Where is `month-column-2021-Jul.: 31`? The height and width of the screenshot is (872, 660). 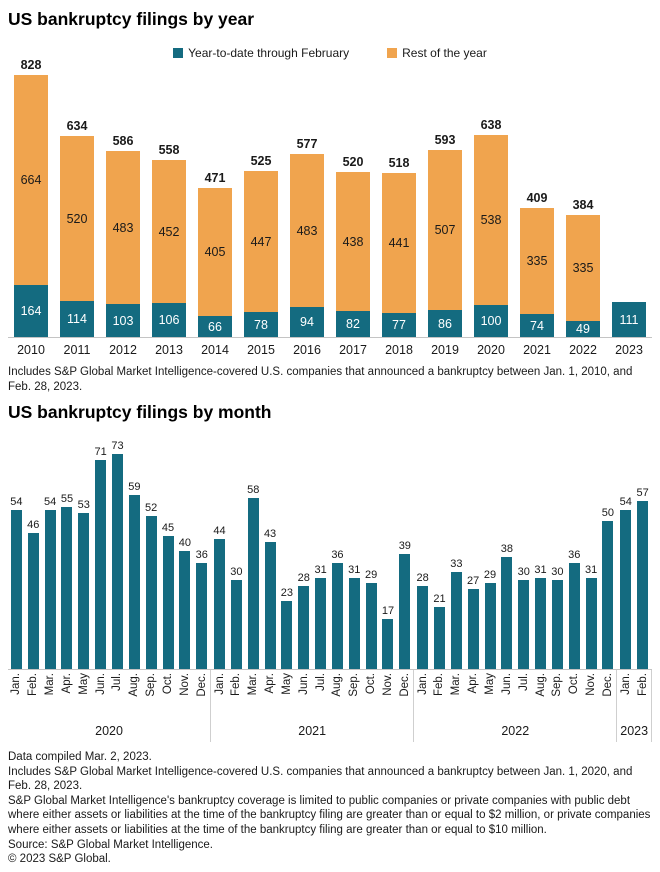 month-column-2021-Jul.: 31 is located at coordinates (320, 616).